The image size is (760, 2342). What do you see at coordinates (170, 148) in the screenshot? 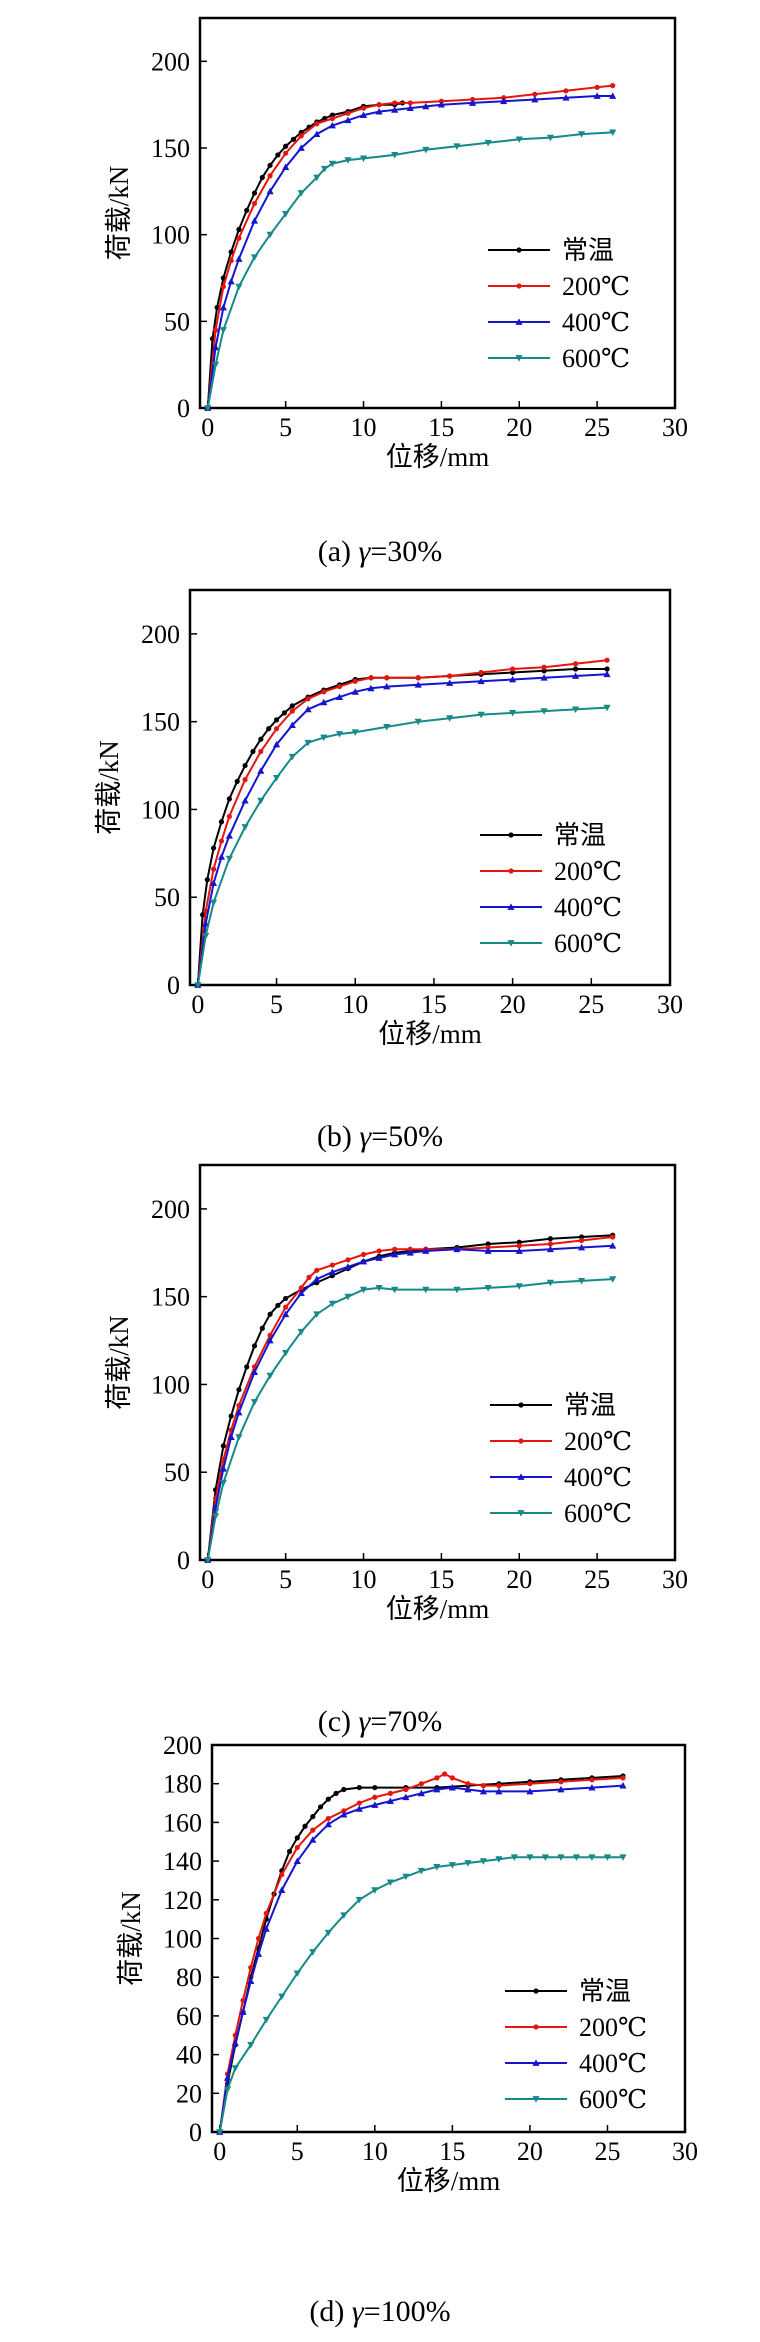
I see `y-tick-label: 150` at bounding box center [170, 148].